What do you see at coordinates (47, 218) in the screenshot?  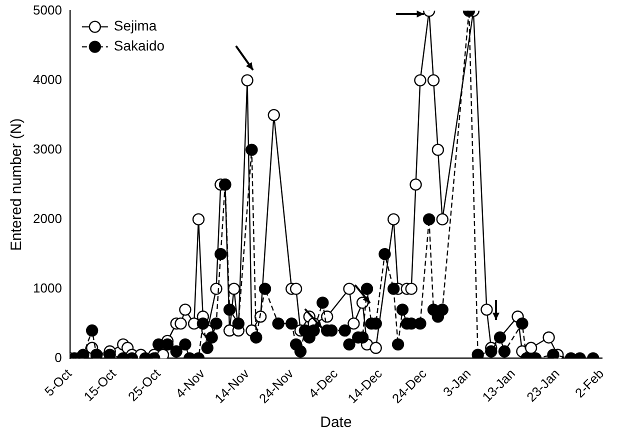 I see `y-tick-label: 2000` at bounding box center [47, 218].